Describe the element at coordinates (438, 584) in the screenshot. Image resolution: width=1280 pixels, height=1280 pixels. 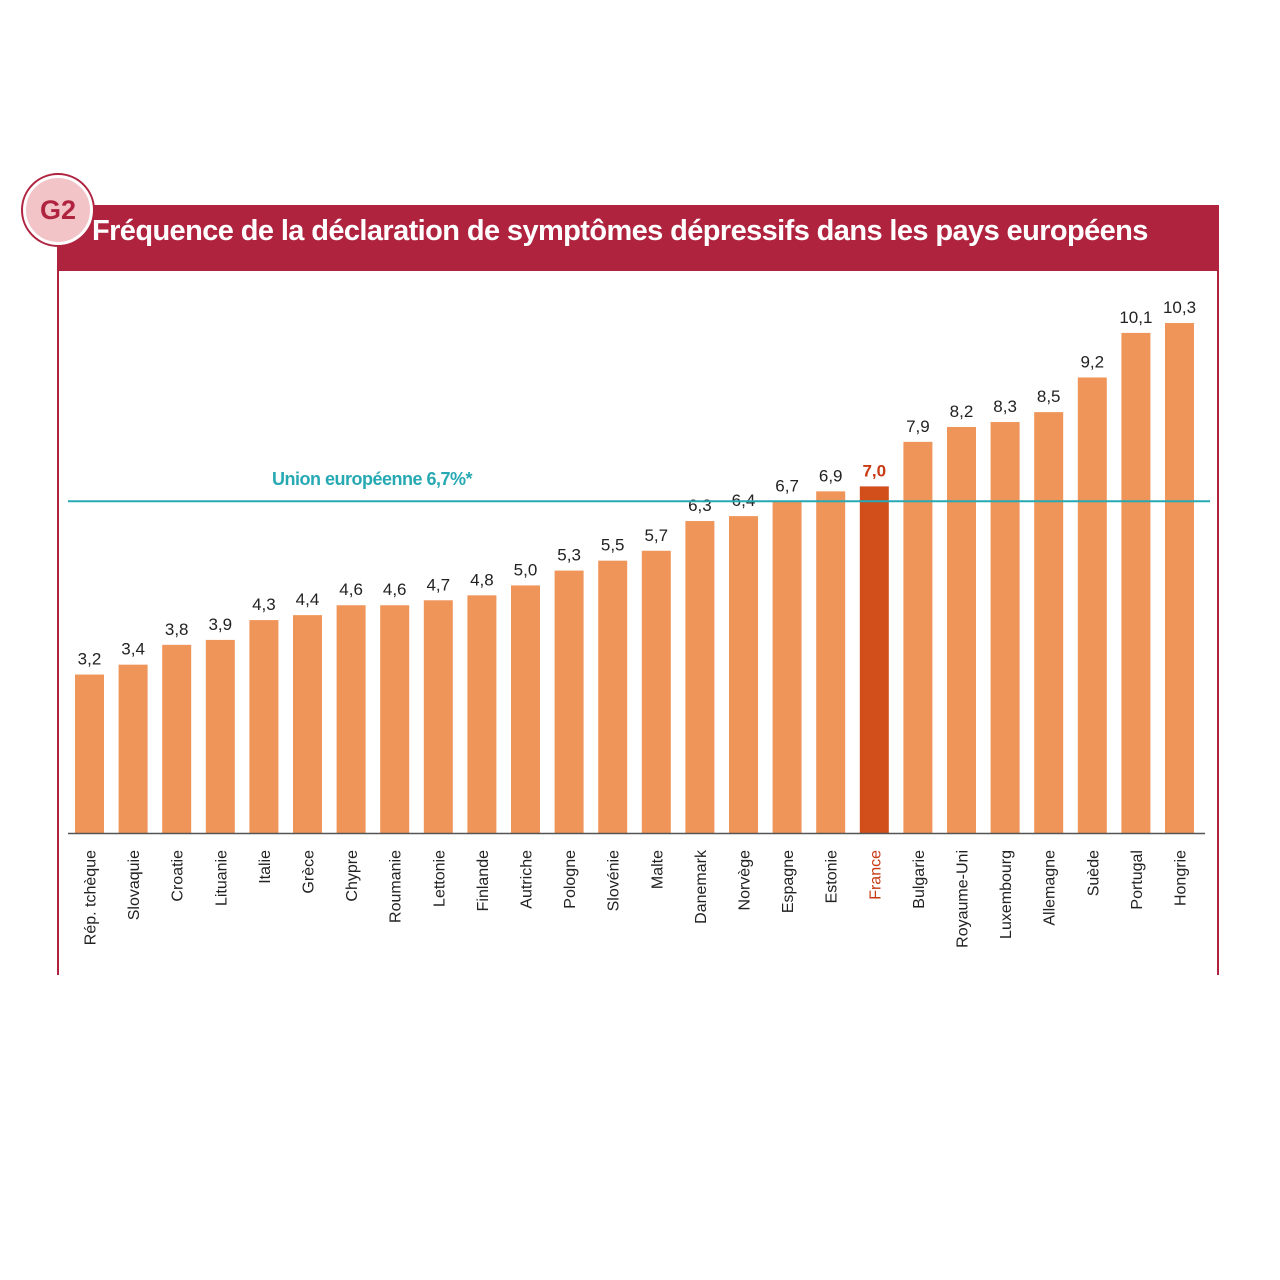
I see `data-label: 4,7` at that location.